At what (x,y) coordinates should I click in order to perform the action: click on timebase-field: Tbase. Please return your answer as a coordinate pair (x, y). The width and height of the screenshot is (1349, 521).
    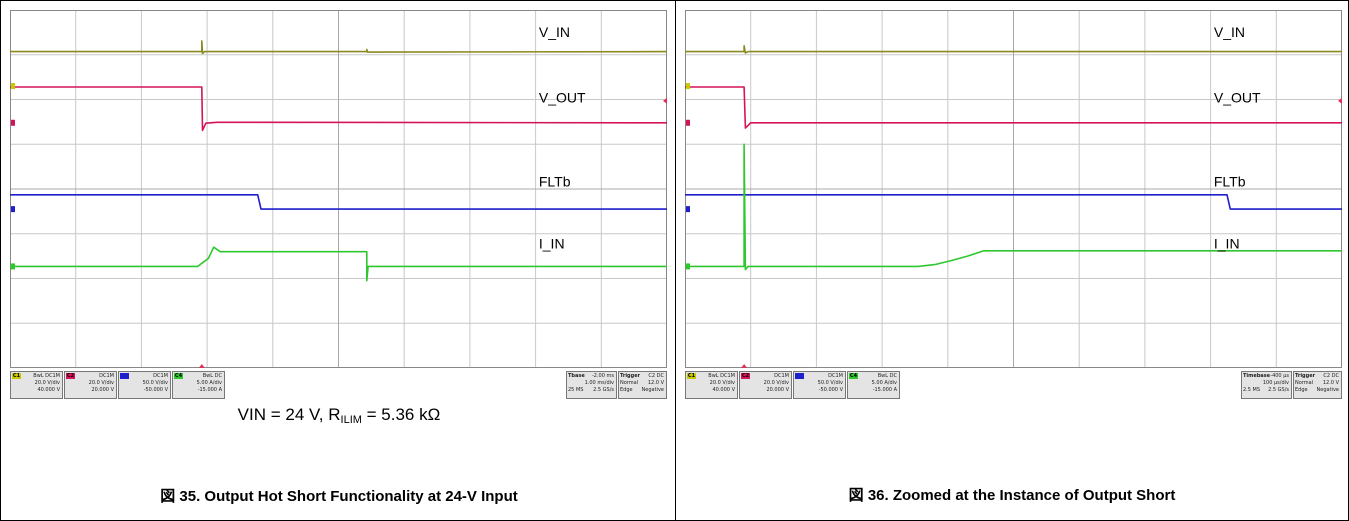
    Looking at the image, I should click on (576, 376).